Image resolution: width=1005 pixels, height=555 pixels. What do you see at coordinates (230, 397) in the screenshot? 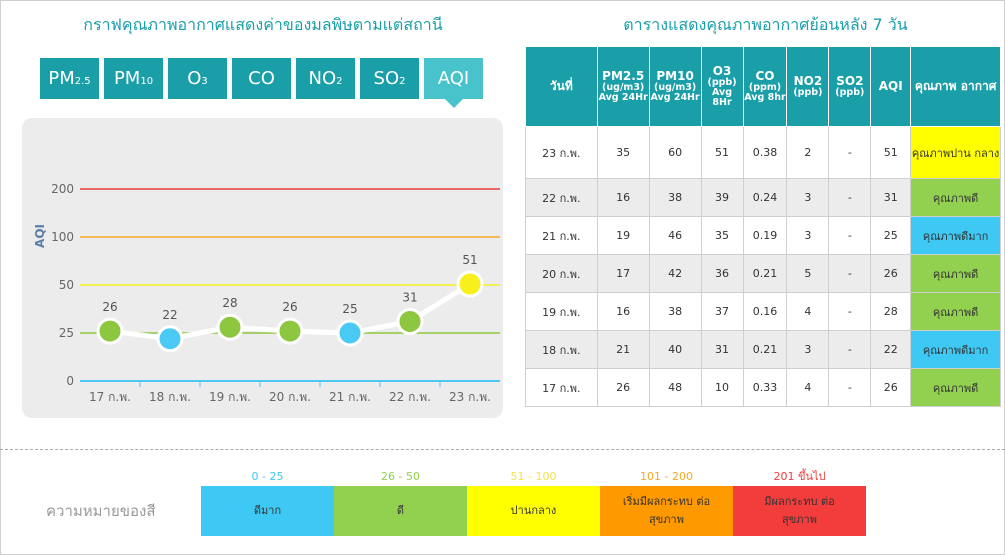
I see `x-tick-label: 19 ก.พ.` at bounding box center [230, 397].